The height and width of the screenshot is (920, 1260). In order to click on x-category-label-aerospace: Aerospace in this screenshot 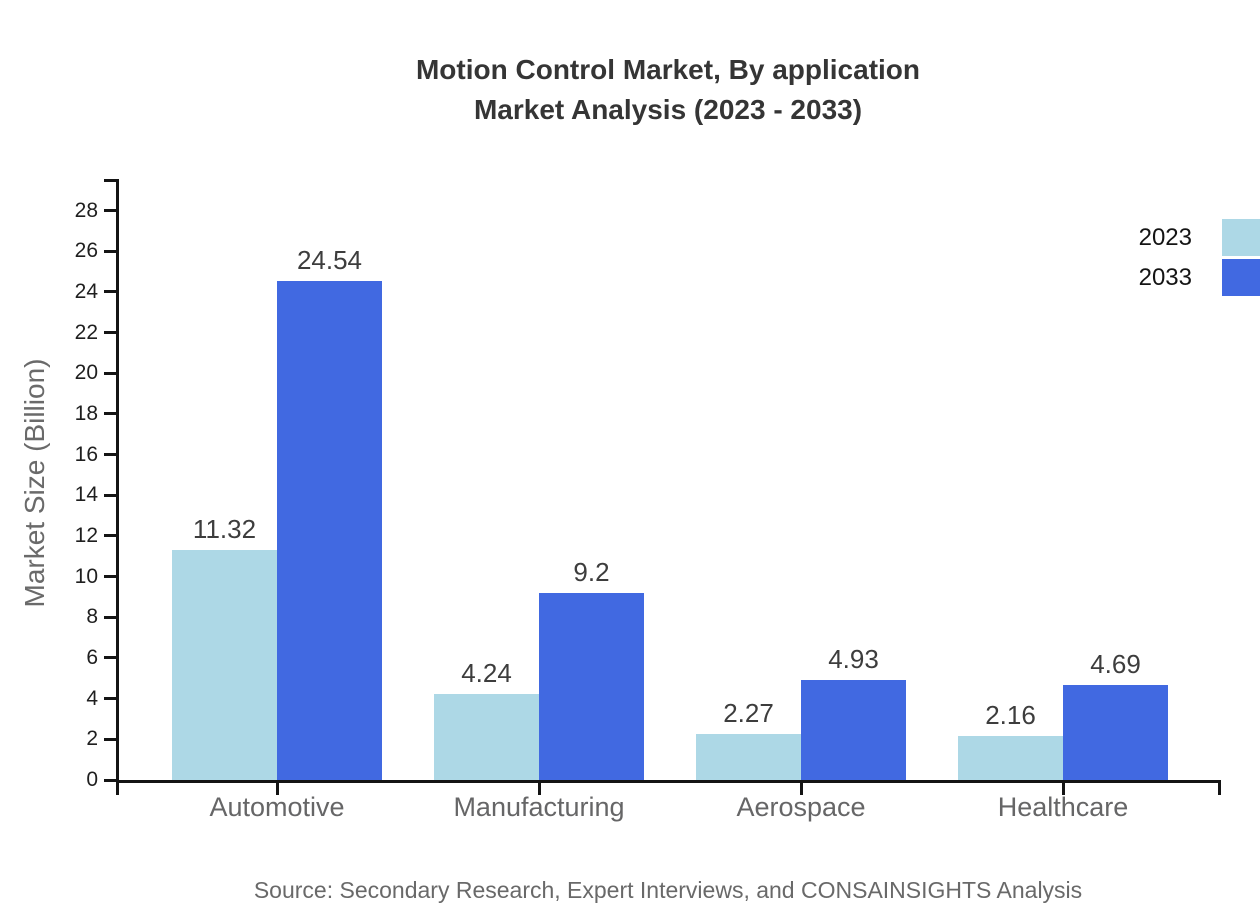, I will do `click(801, 807)`.